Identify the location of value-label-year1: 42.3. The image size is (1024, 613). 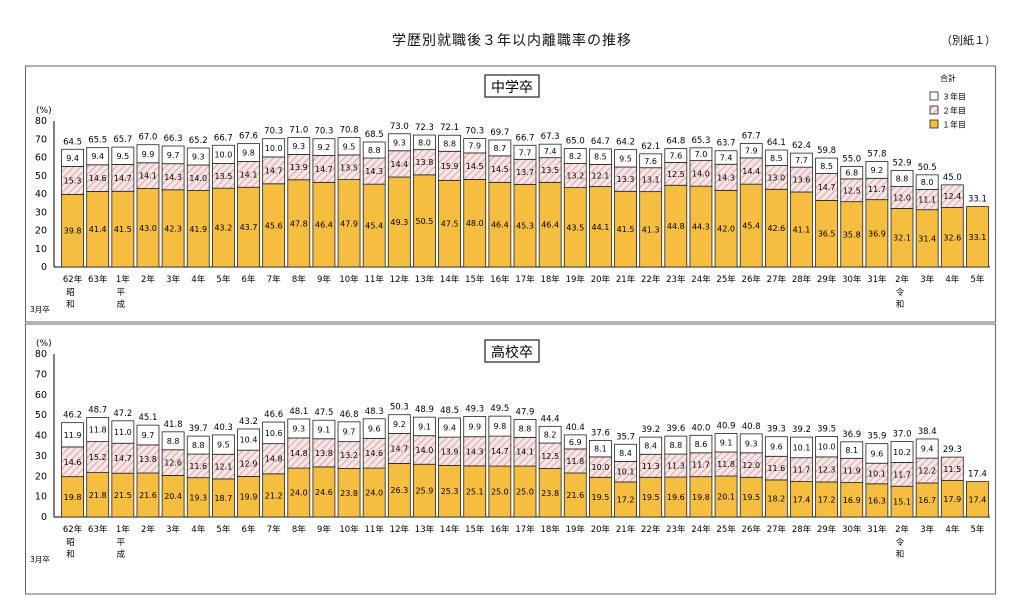
(173, 228).